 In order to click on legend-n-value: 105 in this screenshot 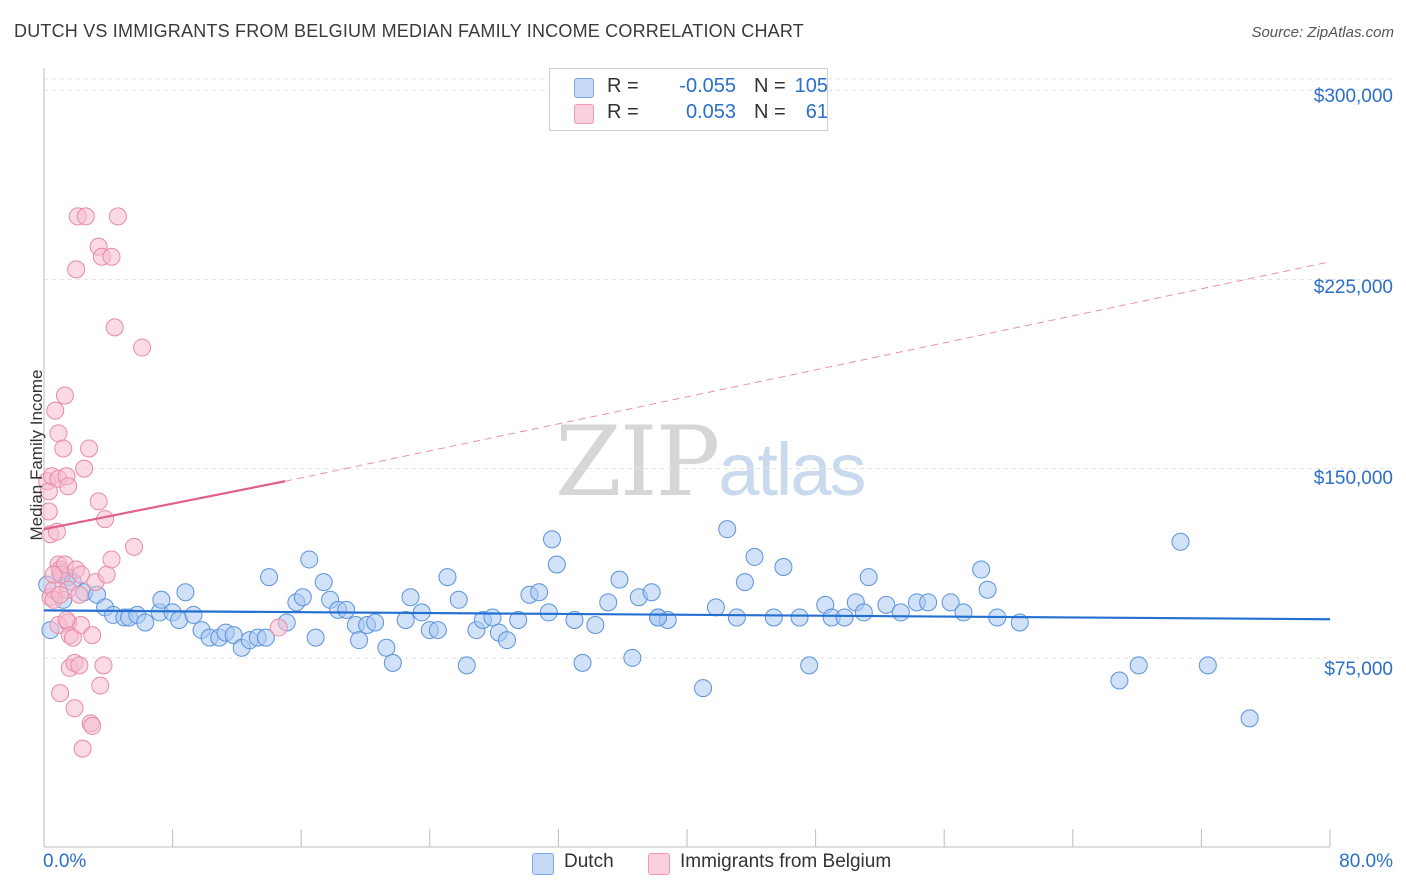, I will do `click(811, 86)`.